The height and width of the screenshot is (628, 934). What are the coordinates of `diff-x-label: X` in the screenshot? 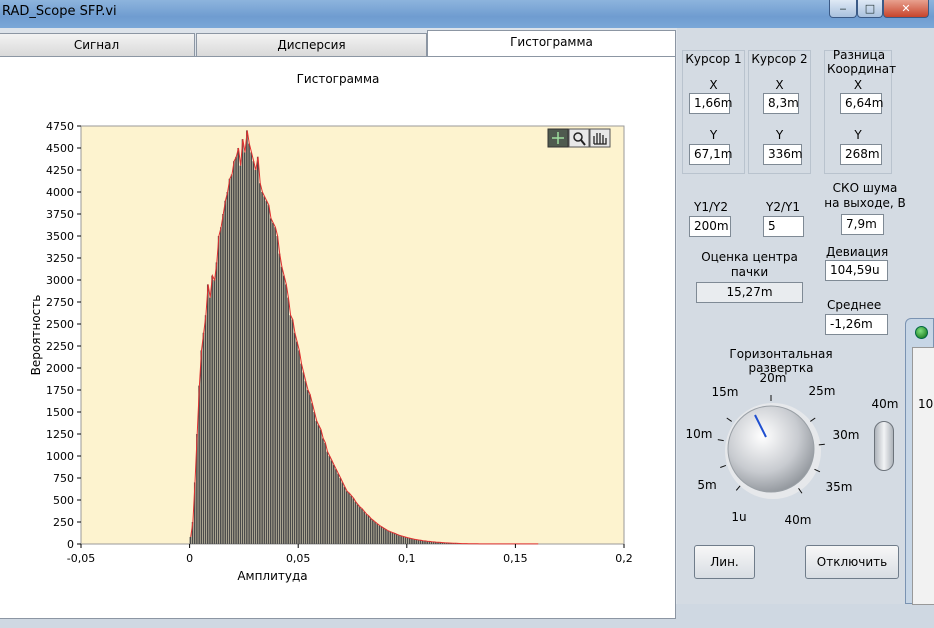 It's located at (858, 85).